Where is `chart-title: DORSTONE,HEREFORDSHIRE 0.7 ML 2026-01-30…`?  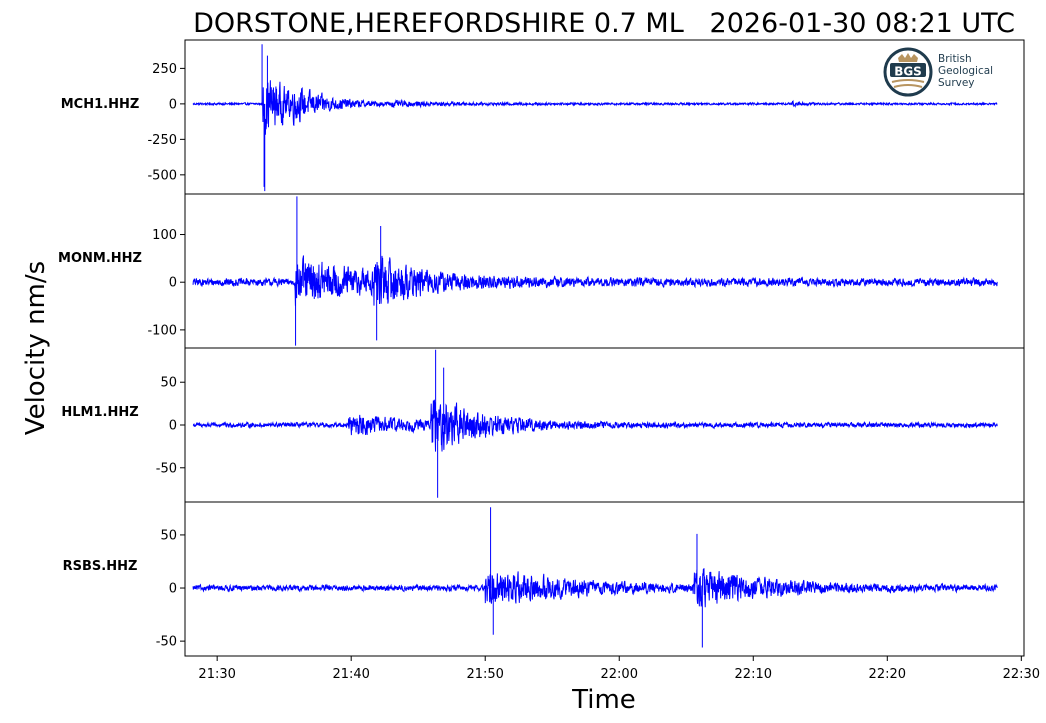 chart-title: DORSTONE,HEREFORDSHIRE 0.7 ML 2026-01-30… is located at coordinates (604, 23).